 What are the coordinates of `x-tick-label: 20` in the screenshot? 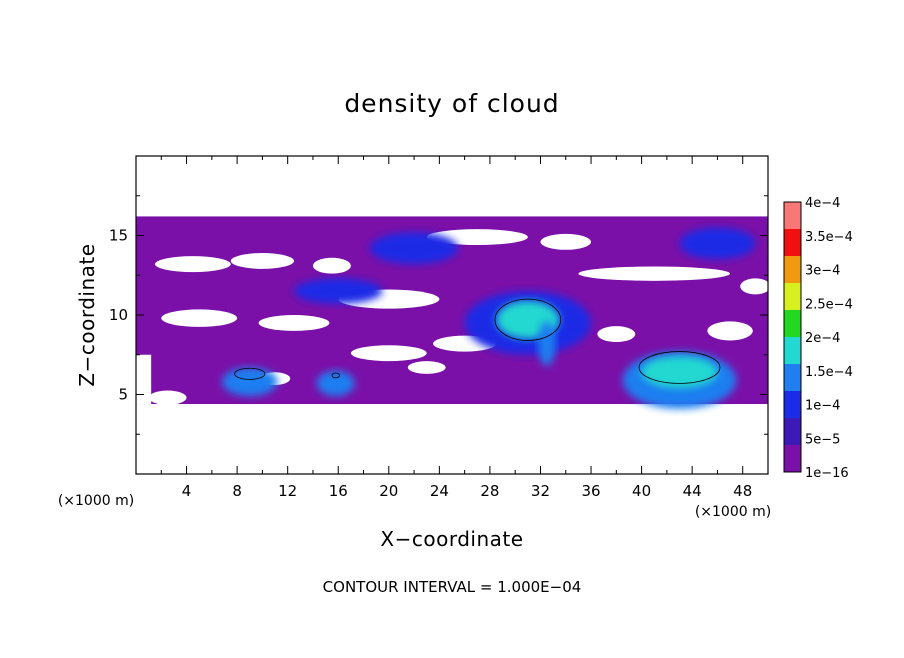 It's located at (388, 491).